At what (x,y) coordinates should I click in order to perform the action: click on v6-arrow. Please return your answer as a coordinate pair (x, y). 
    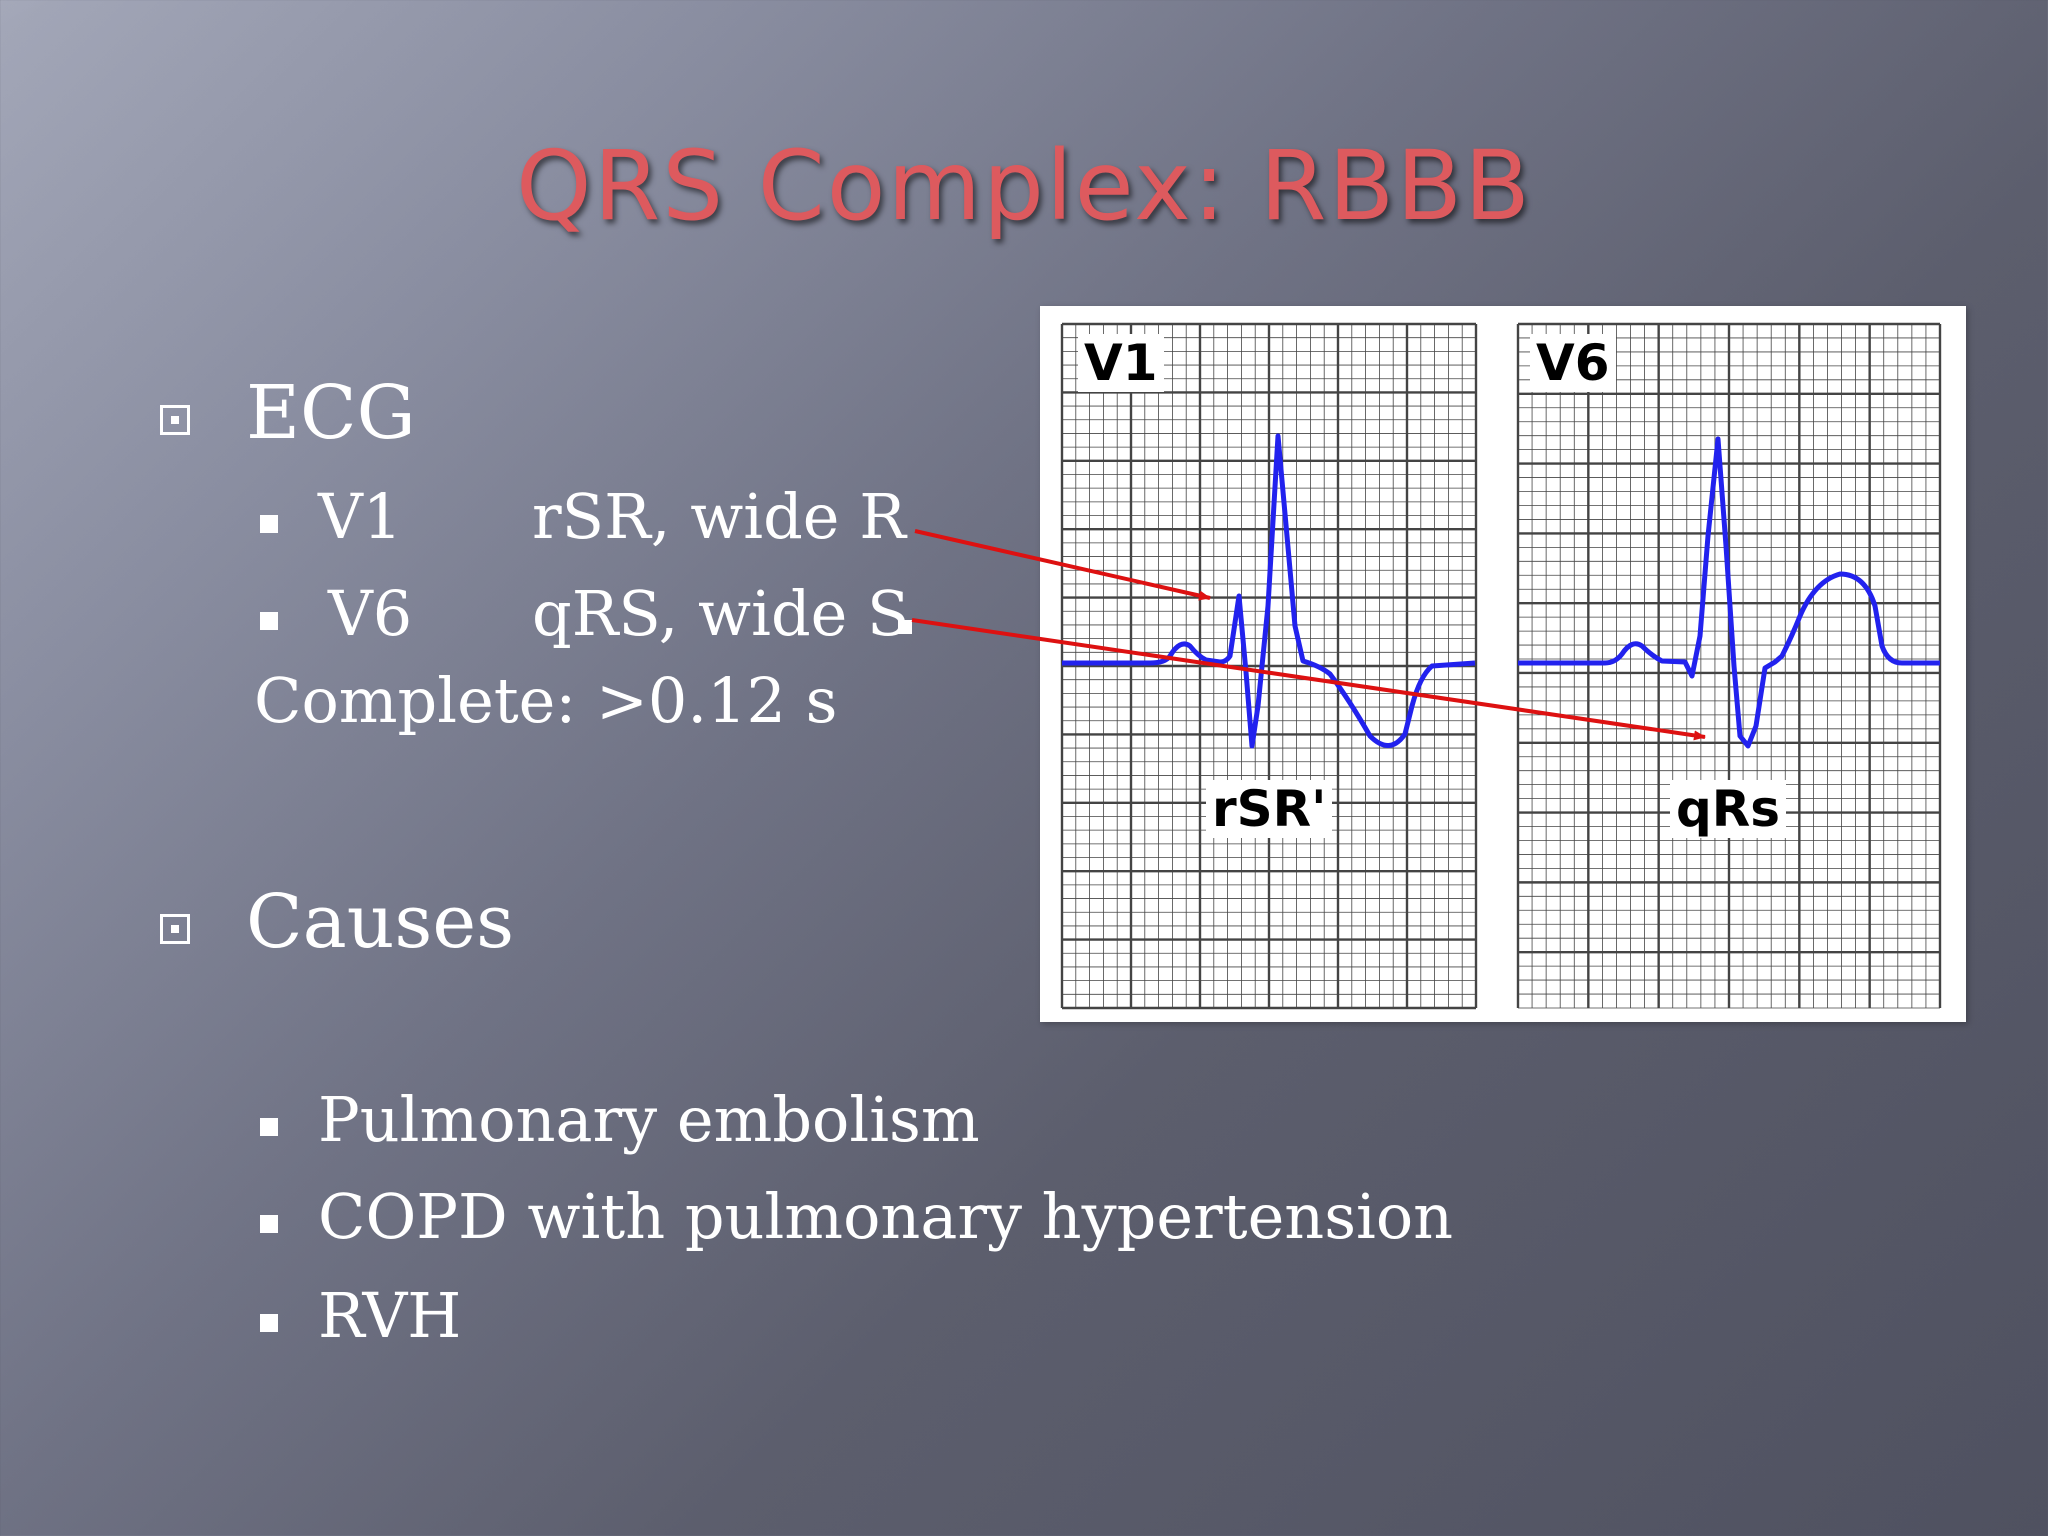
    Looking at the image, I should click on (1308, 679).